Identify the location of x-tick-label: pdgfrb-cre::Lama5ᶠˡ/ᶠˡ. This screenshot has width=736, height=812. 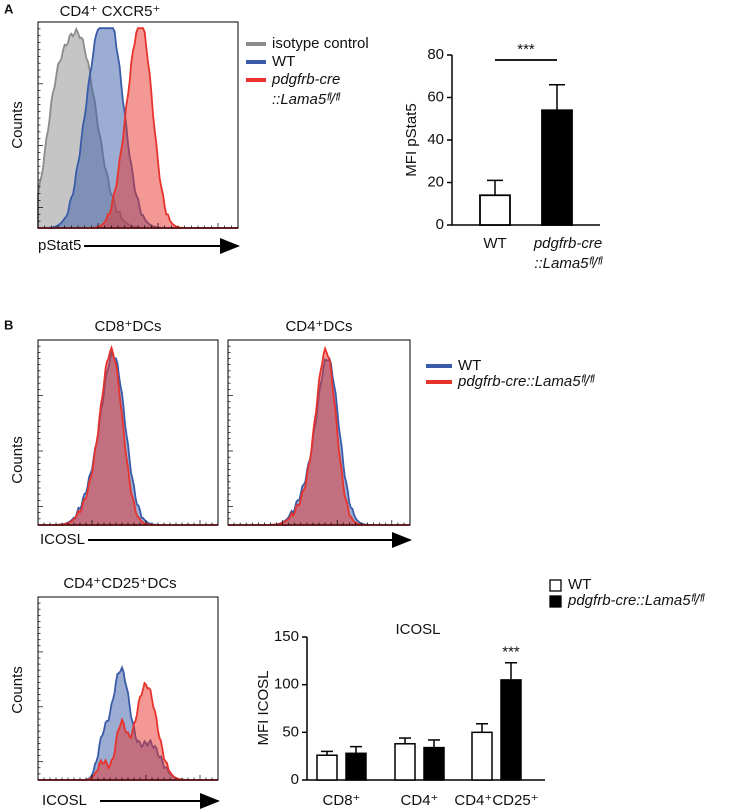
(568, 253).